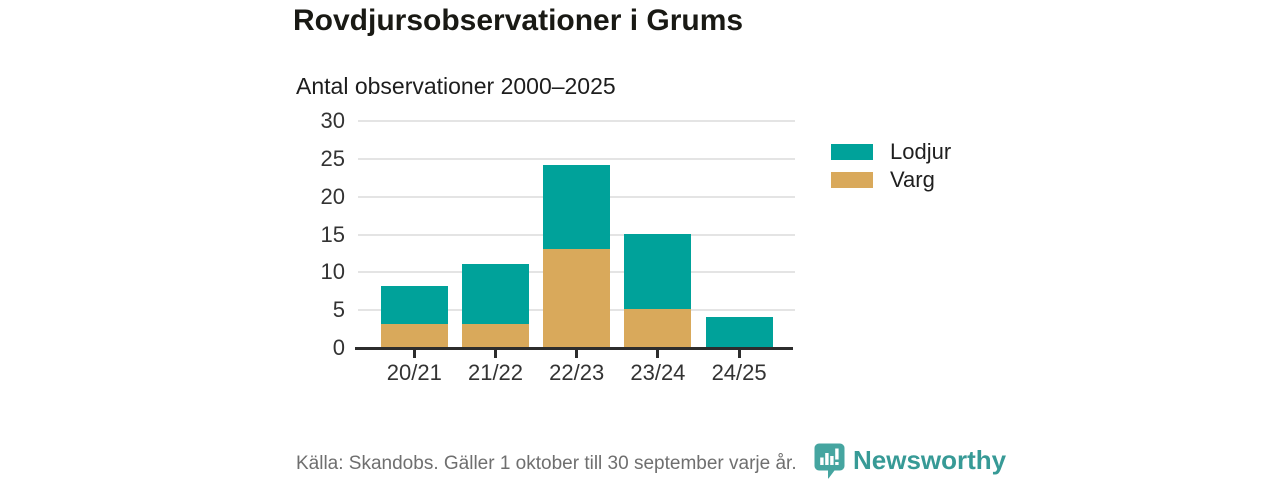  I want to click on legend-item-lodjur: Lodjur, so click(891, 151).